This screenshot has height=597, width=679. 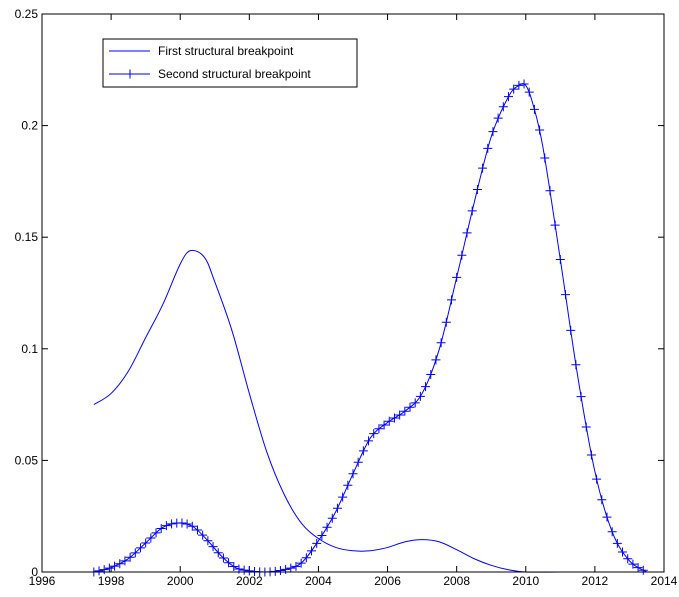 What do you see at coordinates (27, 237) in the screenshot?
I see `y-tick-label: 0.15` at bounding box center [27, 237].